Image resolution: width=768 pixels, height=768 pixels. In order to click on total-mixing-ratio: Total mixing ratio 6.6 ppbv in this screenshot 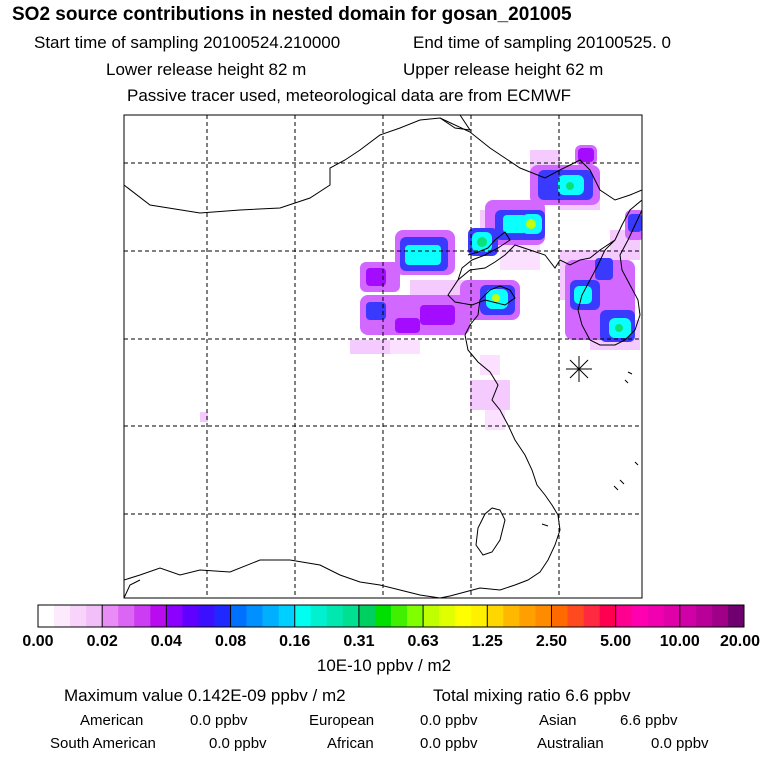, I will do `click(532, 695)`.